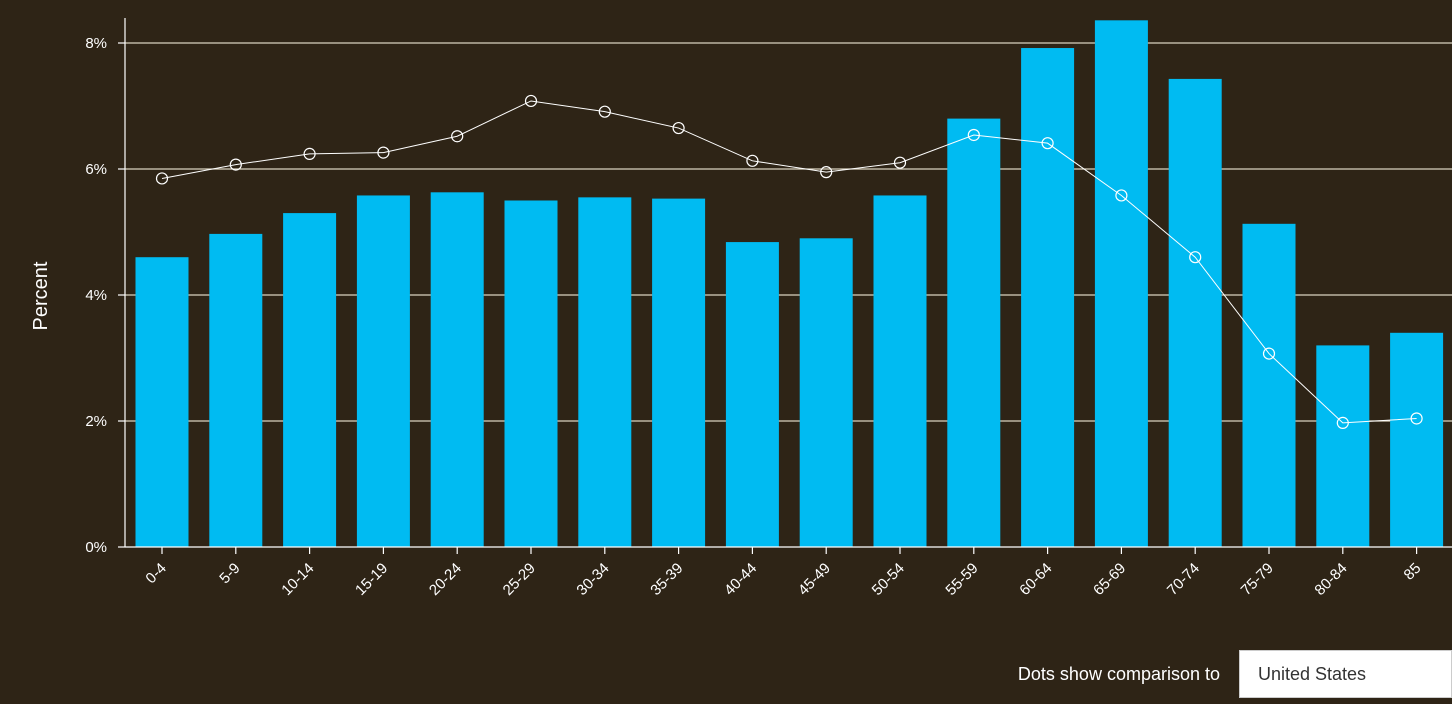 The image size is (1452, 704). What do you see at coordinates (740, 579) in the screenshot?
I see `x-tick-label: 40-44` at bounding box center [740, 579].